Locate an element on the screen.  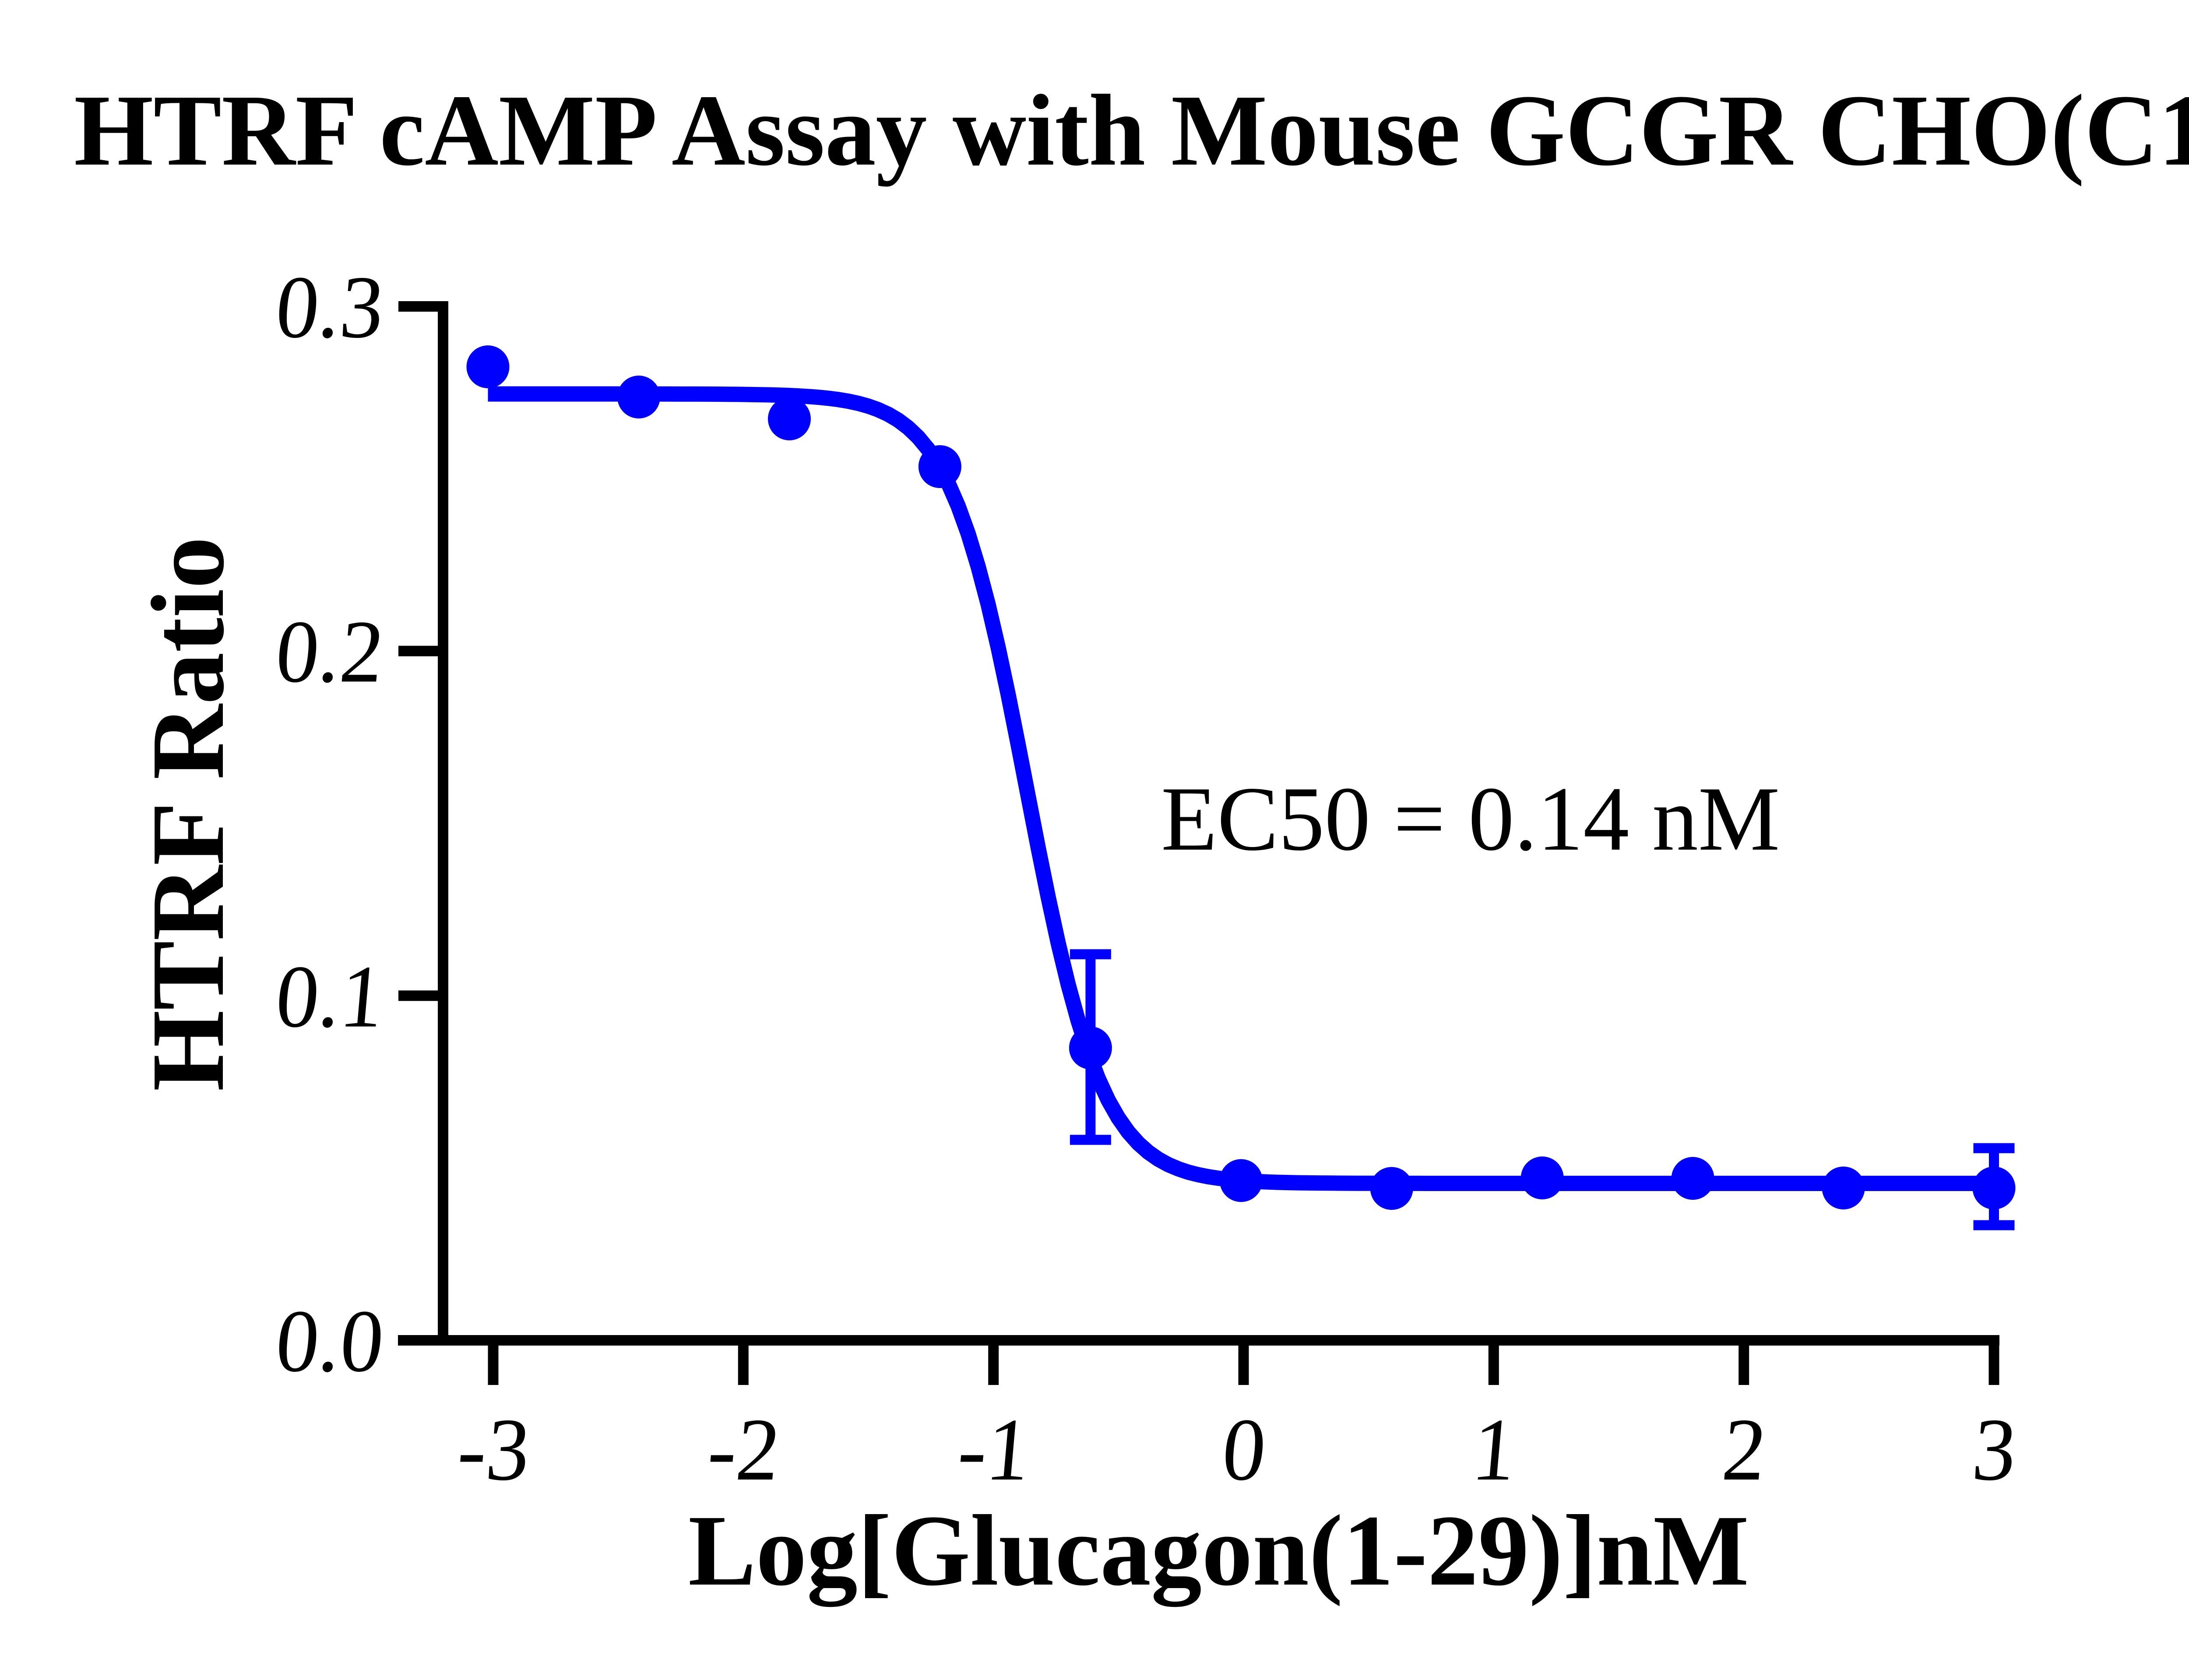
svg-text: 2 is located at coordinates (1745, 1449).